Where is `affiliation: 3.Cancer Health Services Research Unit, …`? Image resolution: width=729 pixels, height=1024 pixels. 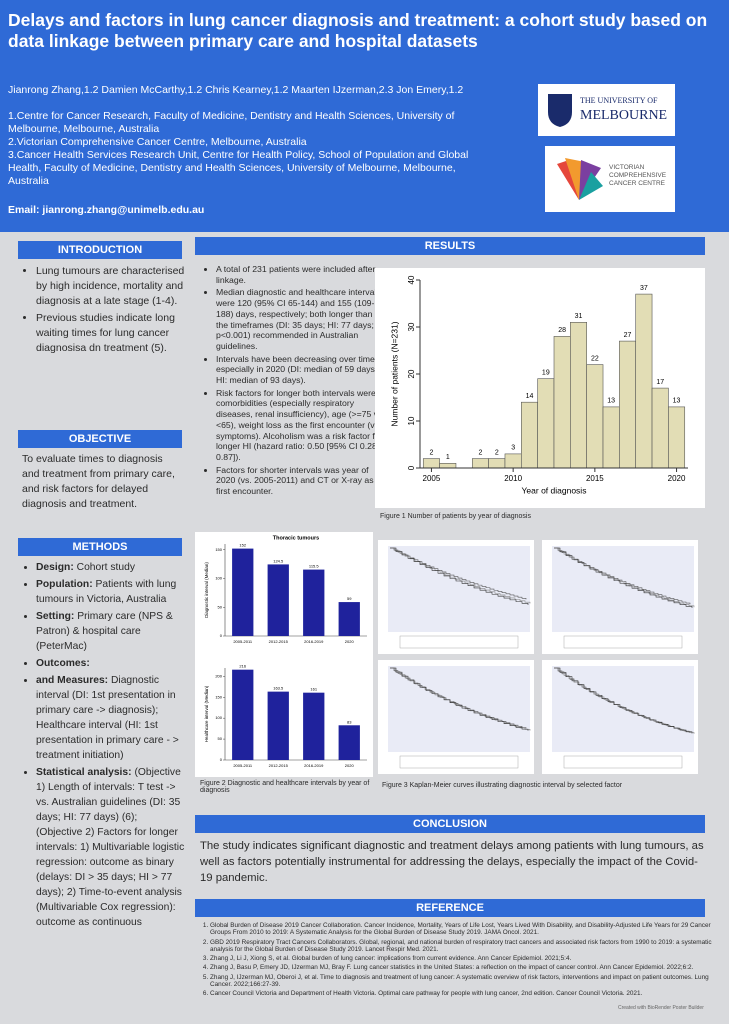 affiliation: 3.Cancer Health Services Research Unit, … is located at coordinates (238, 168).